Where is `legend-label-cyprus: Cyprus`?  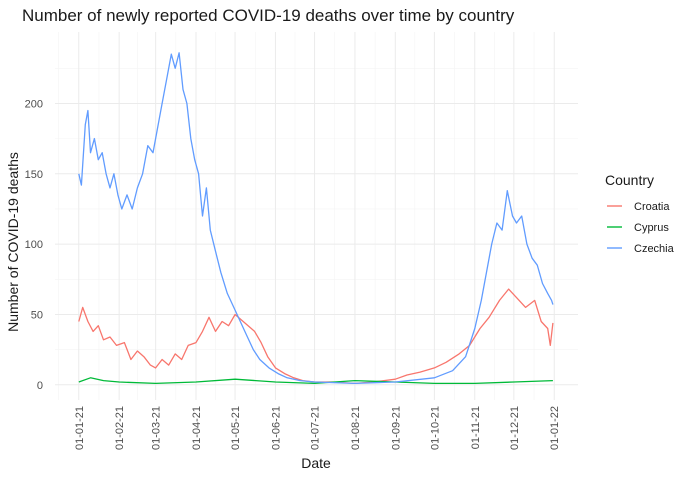
legend-label-cyprus: Cyprus is located at coordinates (651, 228).